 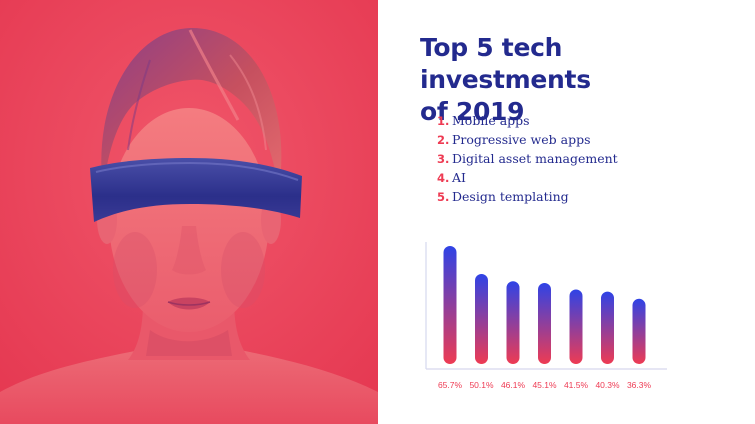 I want to click on slide-title: Top 5 tech investments of 2019, so click(x=580, y=80).